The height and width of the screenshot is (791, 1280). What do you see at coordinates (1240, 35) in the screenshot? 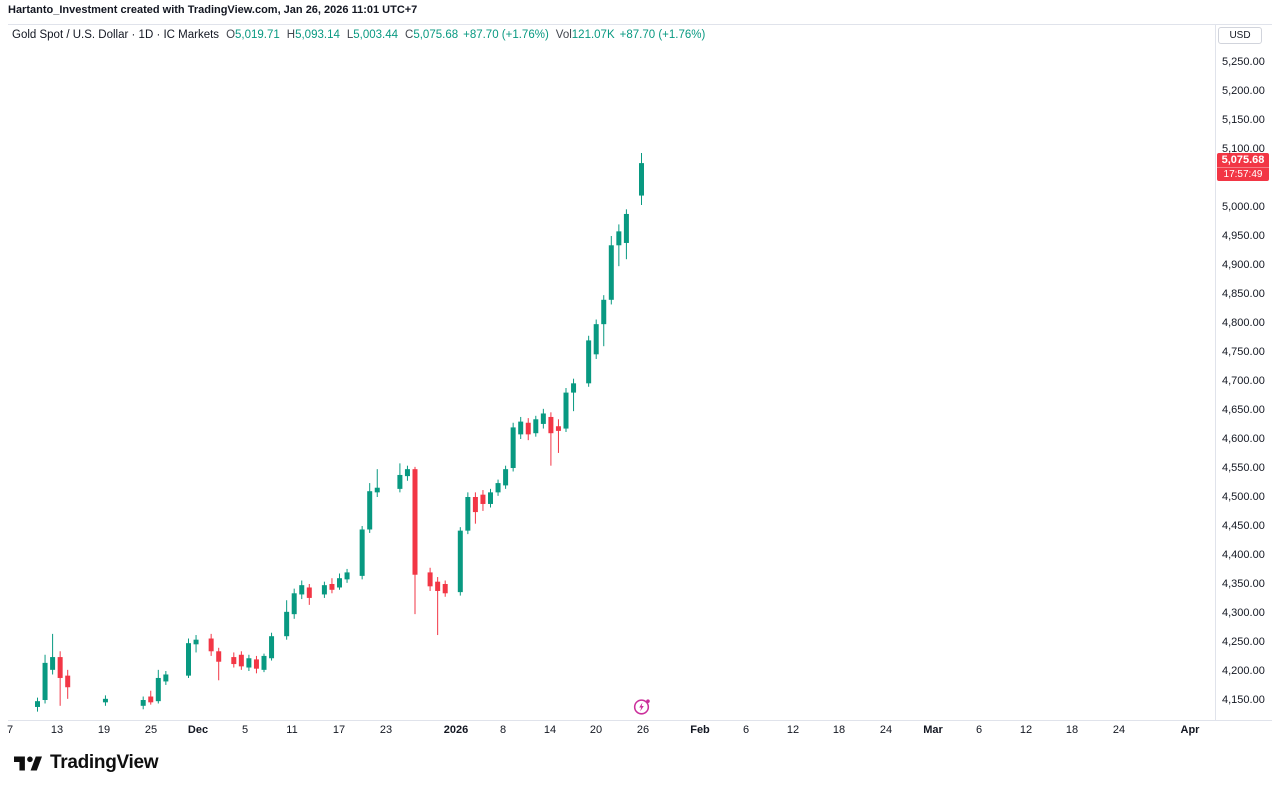
I see `currency-label: USD` at bounding box center [1240, 35].